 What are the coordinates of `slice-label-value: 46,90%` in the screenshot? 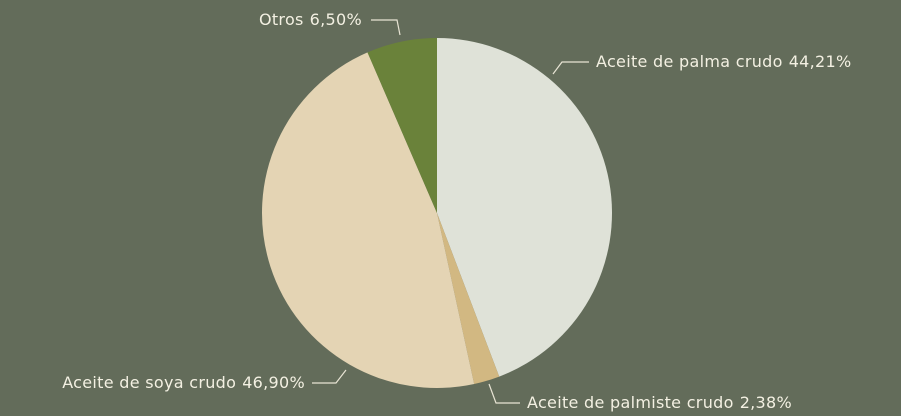 It's located at (273, 382).